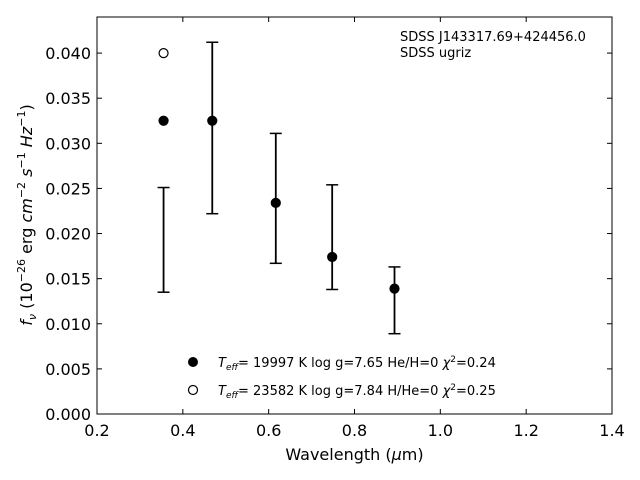  Describe the element at coordinates (96, 430) in the screenshot. I see `x-tick-label: 0.2` at that location.